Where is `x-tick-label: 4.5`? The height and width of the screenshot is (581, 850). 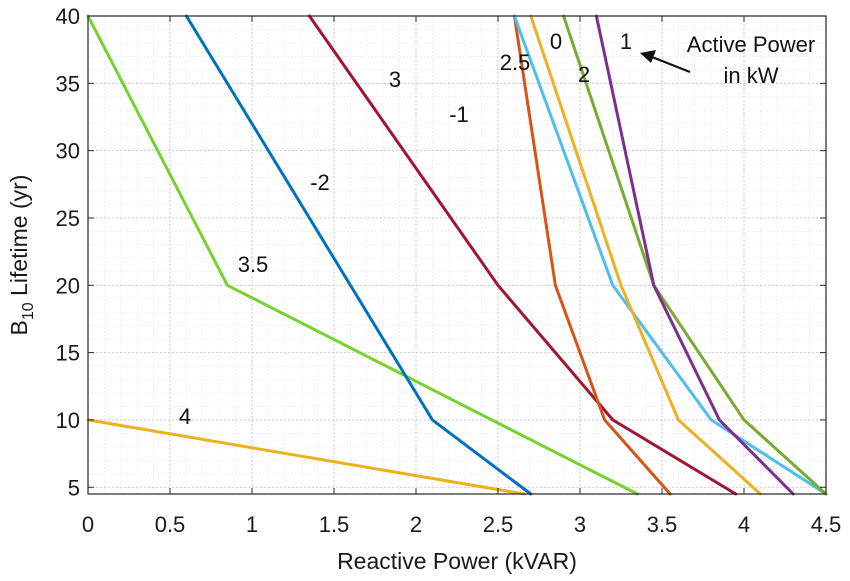 x-tick-label: 4.5 is located at coordinates (826, 524).